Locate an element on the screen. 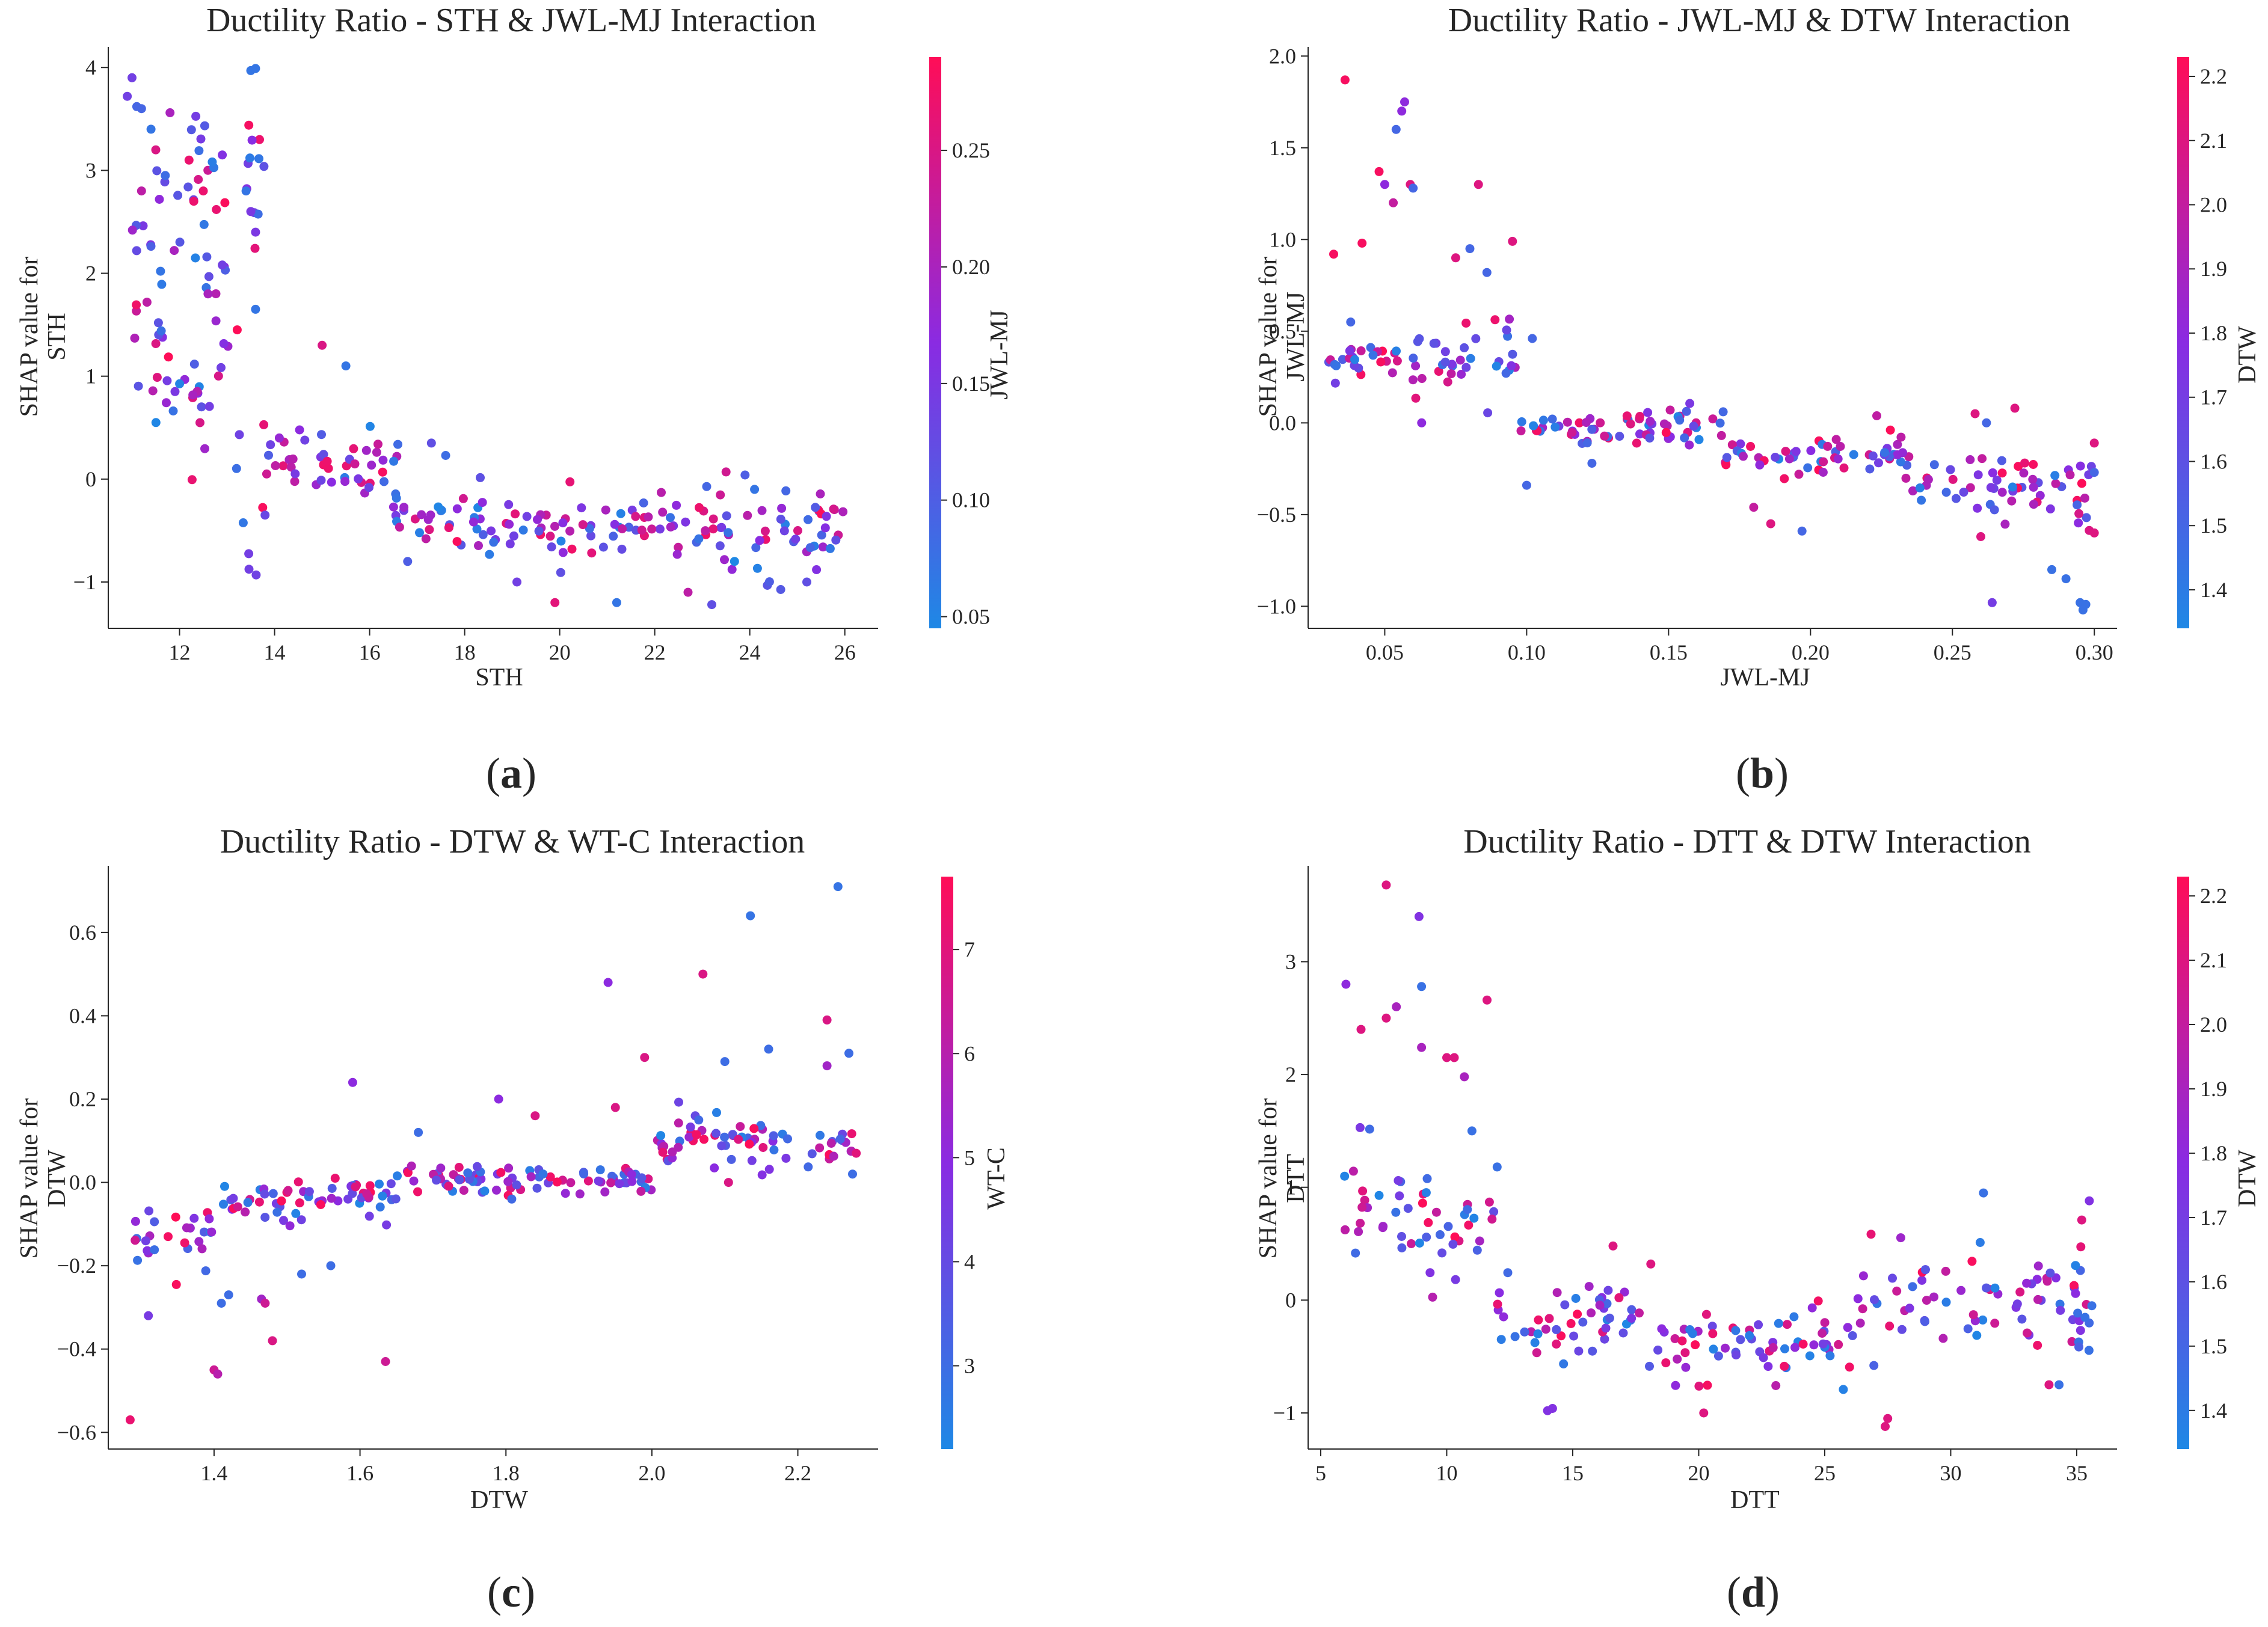  y-tick-label: 0.6 is located at coordinates (83, 933).